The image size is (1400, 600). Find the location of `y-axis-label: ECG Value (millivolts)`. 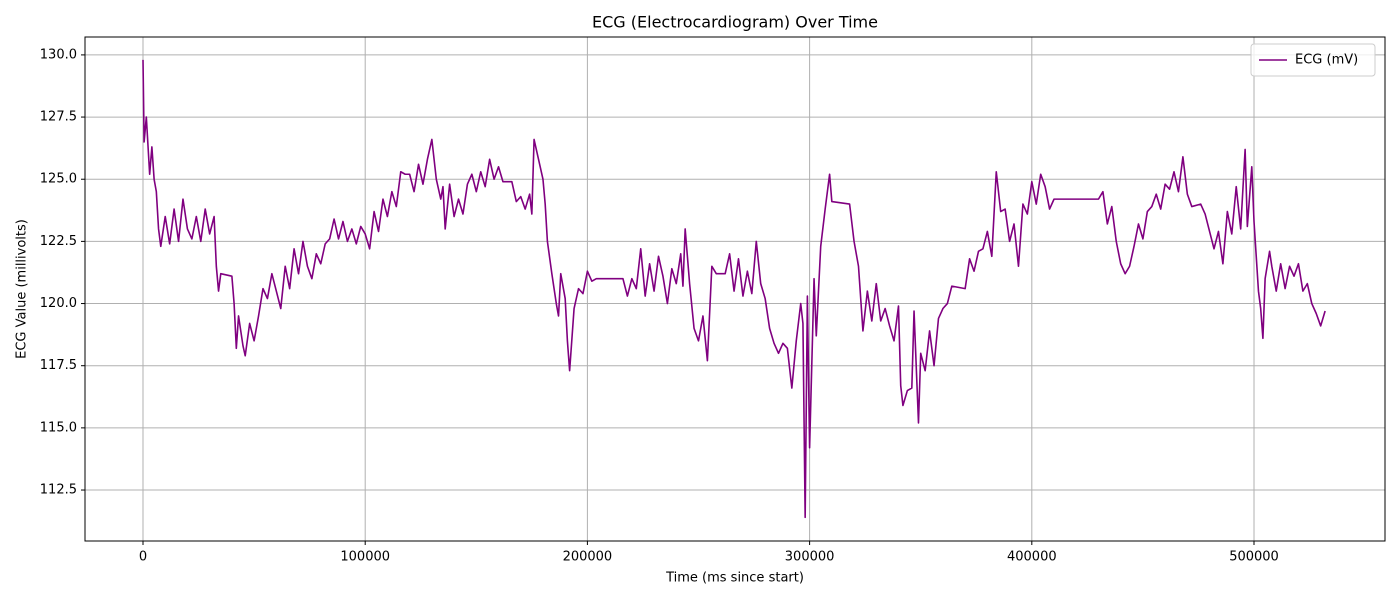

y-axis-label: ECG Value (millivolts) is located at coordinates (22, 289).